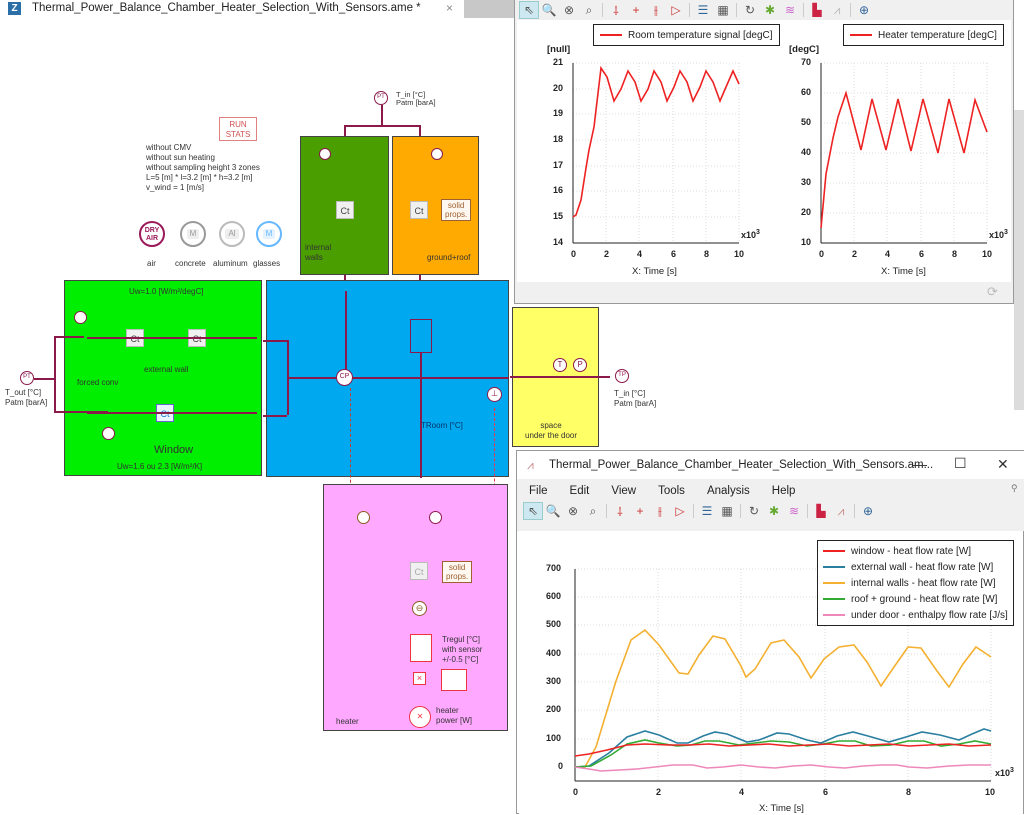  What do you see at coordinates (1019, 260) in the screenshot?
I see `main-window-scrollbar` at bounding box center [1019, 260].